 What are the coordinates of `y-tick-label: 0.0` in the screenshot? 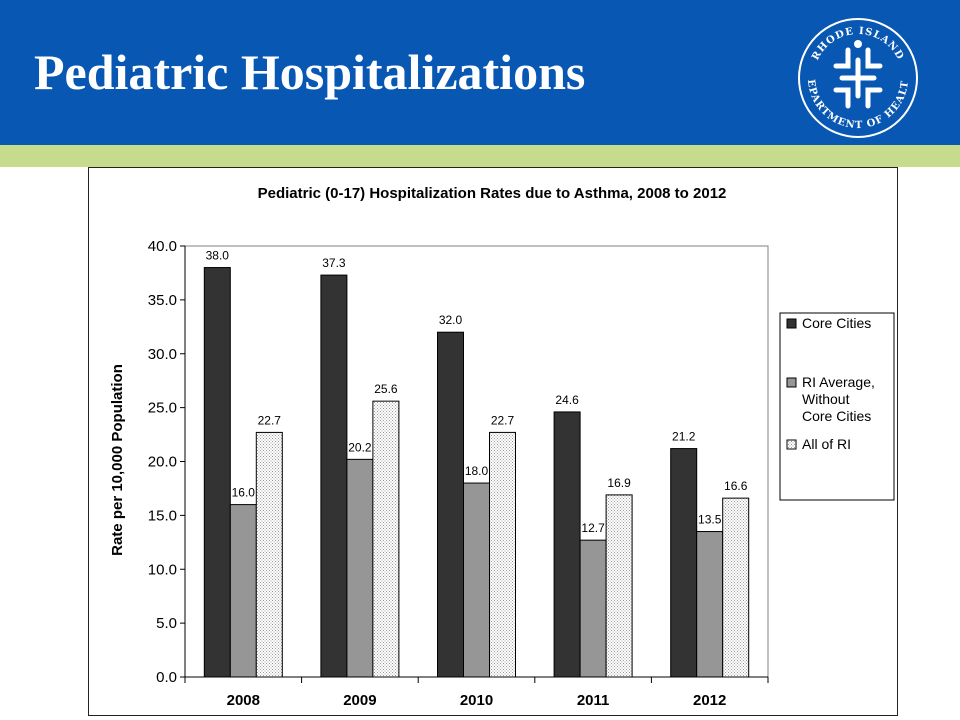 It's located at (166, 677).